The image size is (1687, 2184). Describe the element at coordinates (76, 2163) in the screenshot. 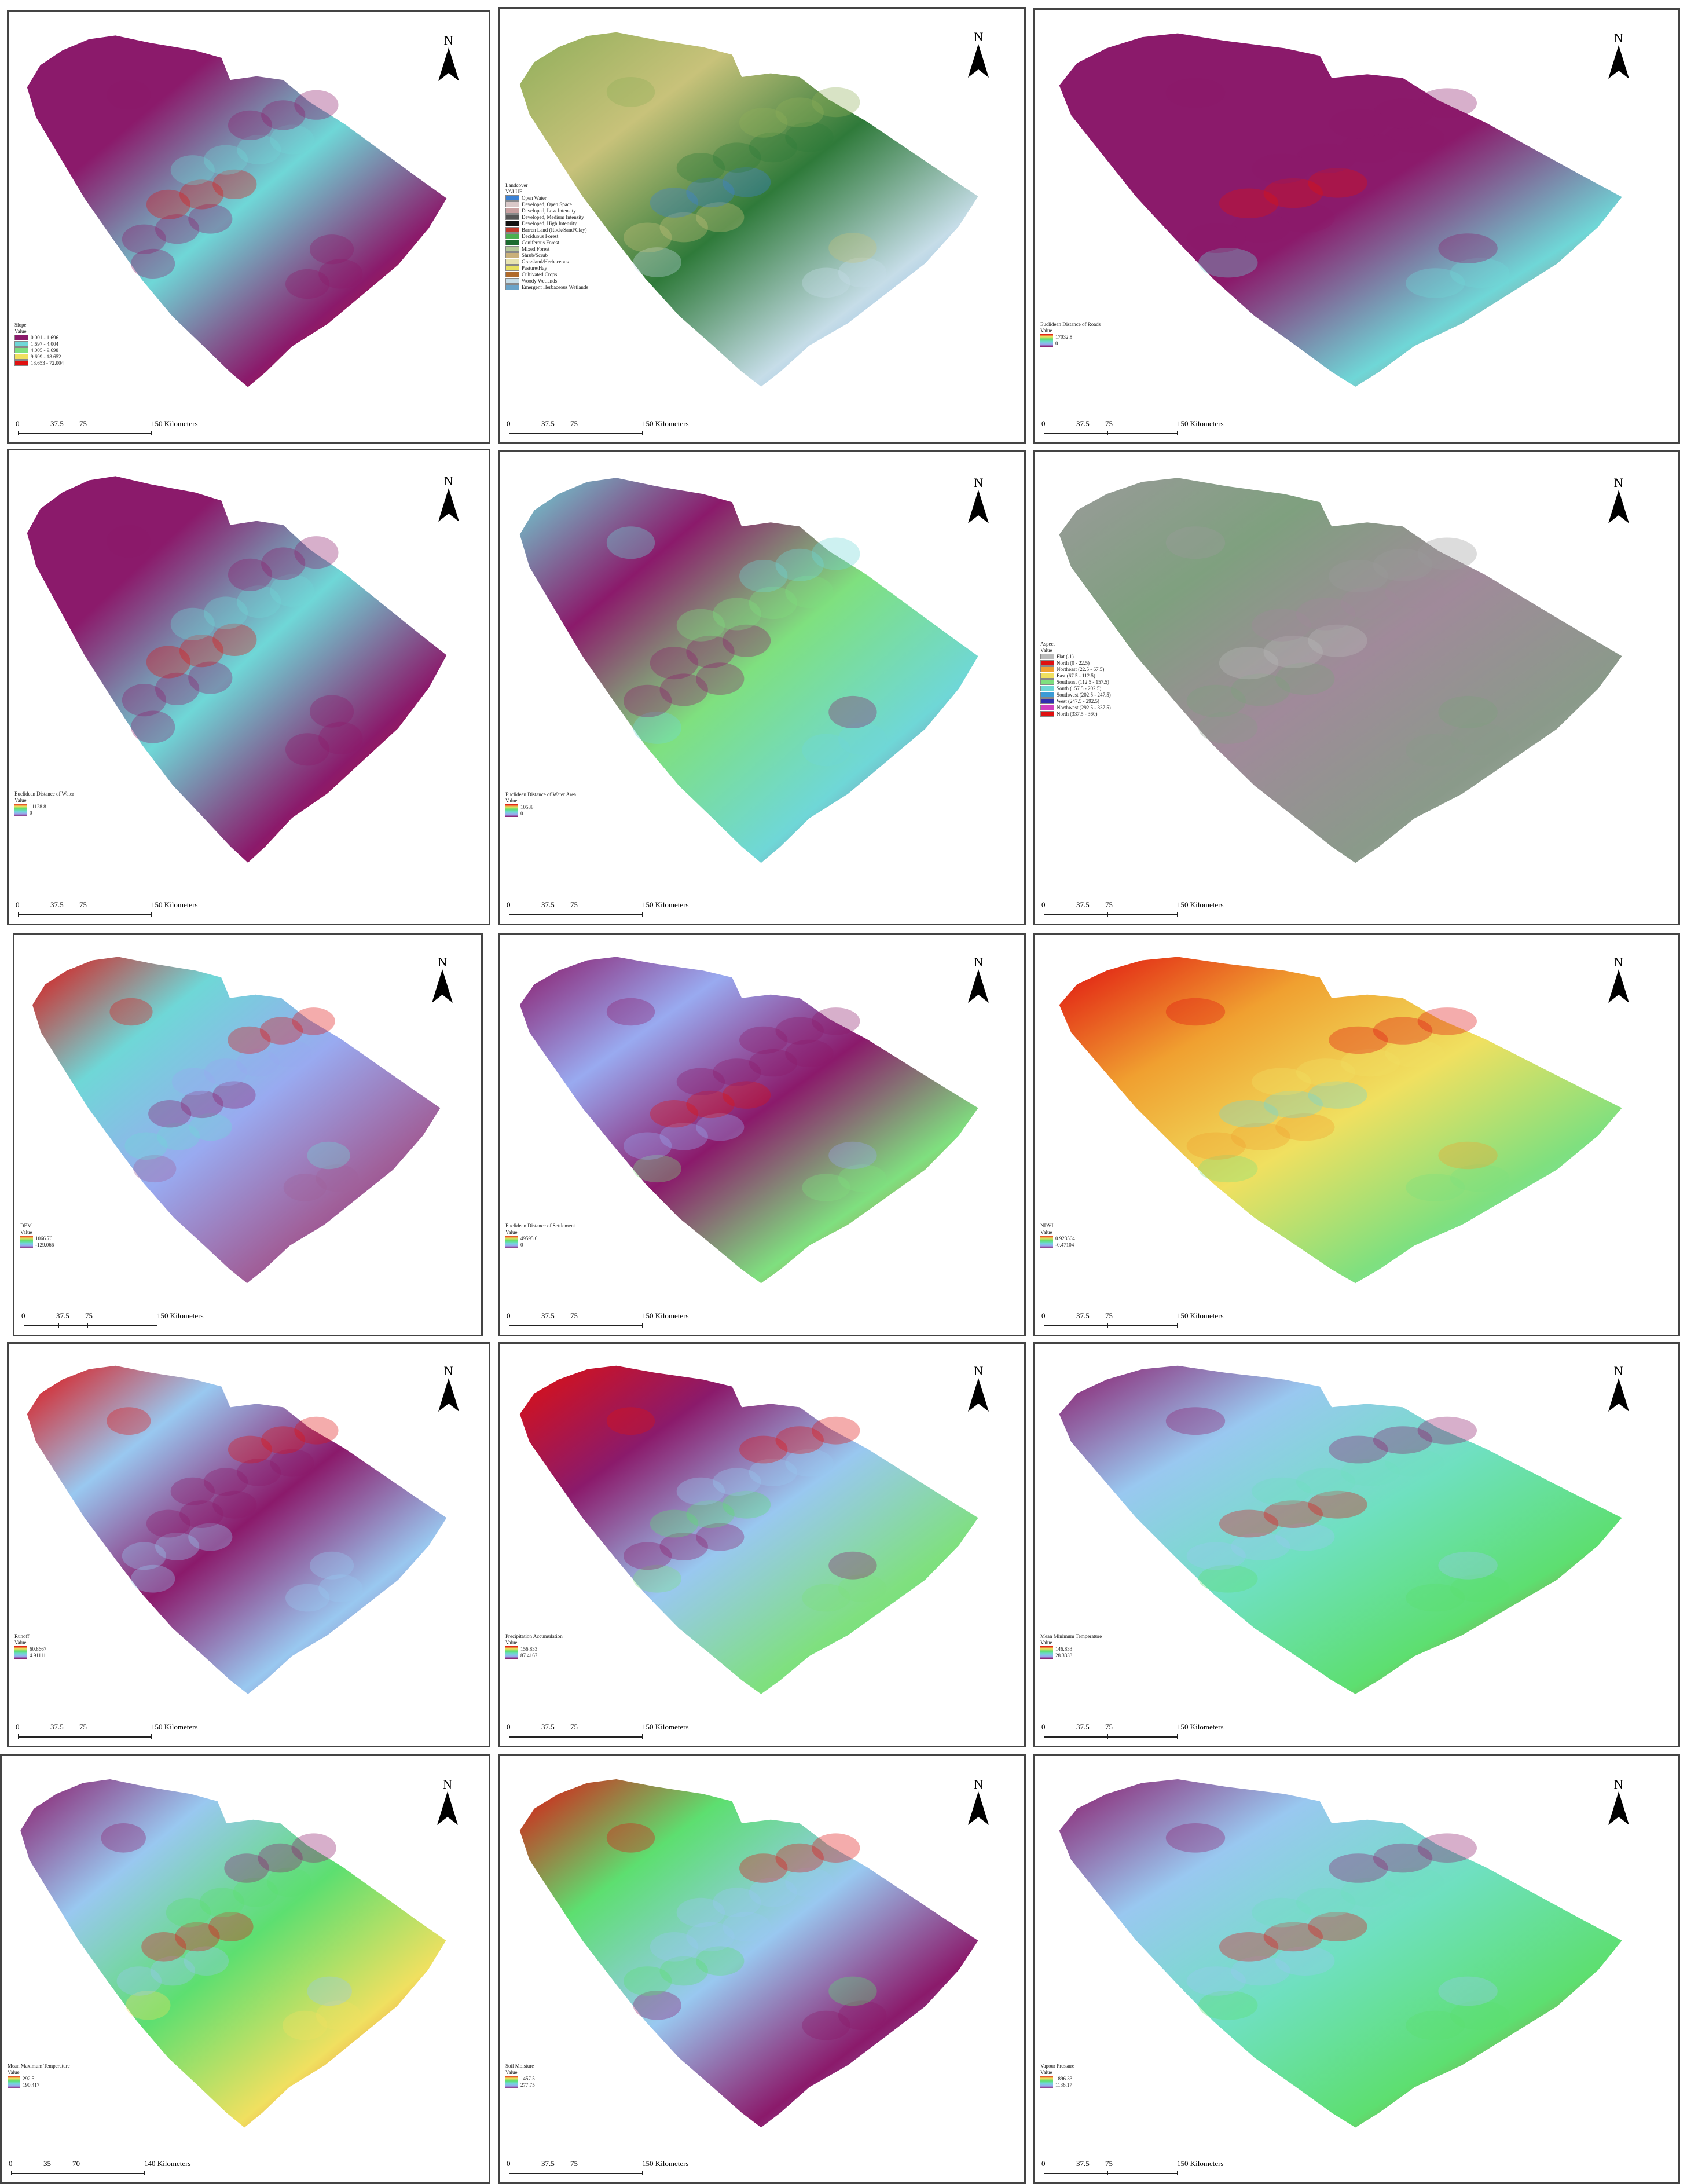

I see `scale-label: 70` at that location.